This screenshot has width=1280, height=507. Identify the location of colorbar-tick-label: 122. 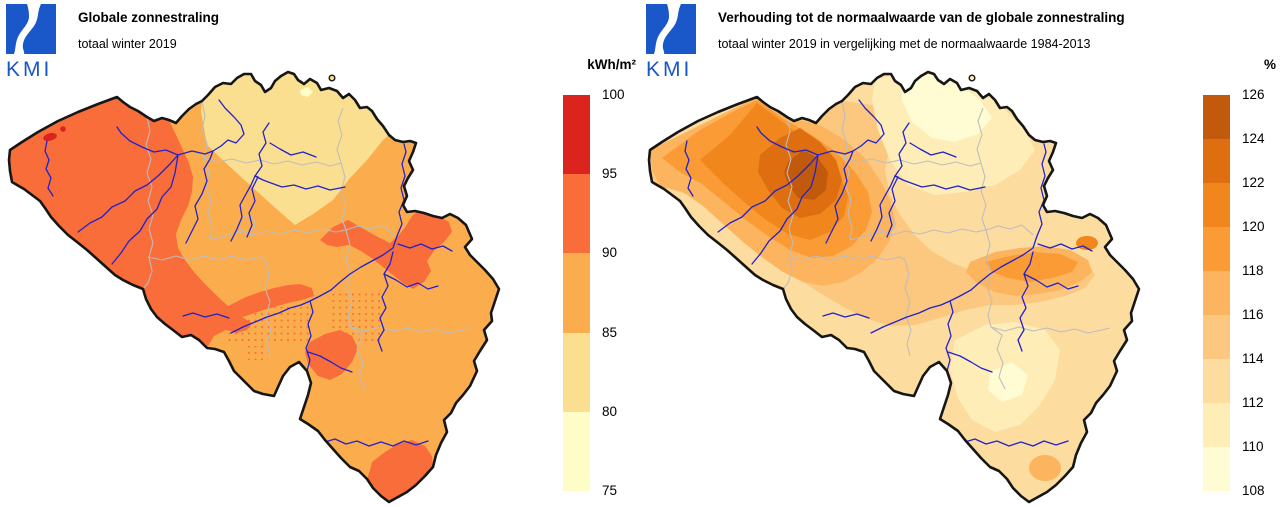
(1253, 182).